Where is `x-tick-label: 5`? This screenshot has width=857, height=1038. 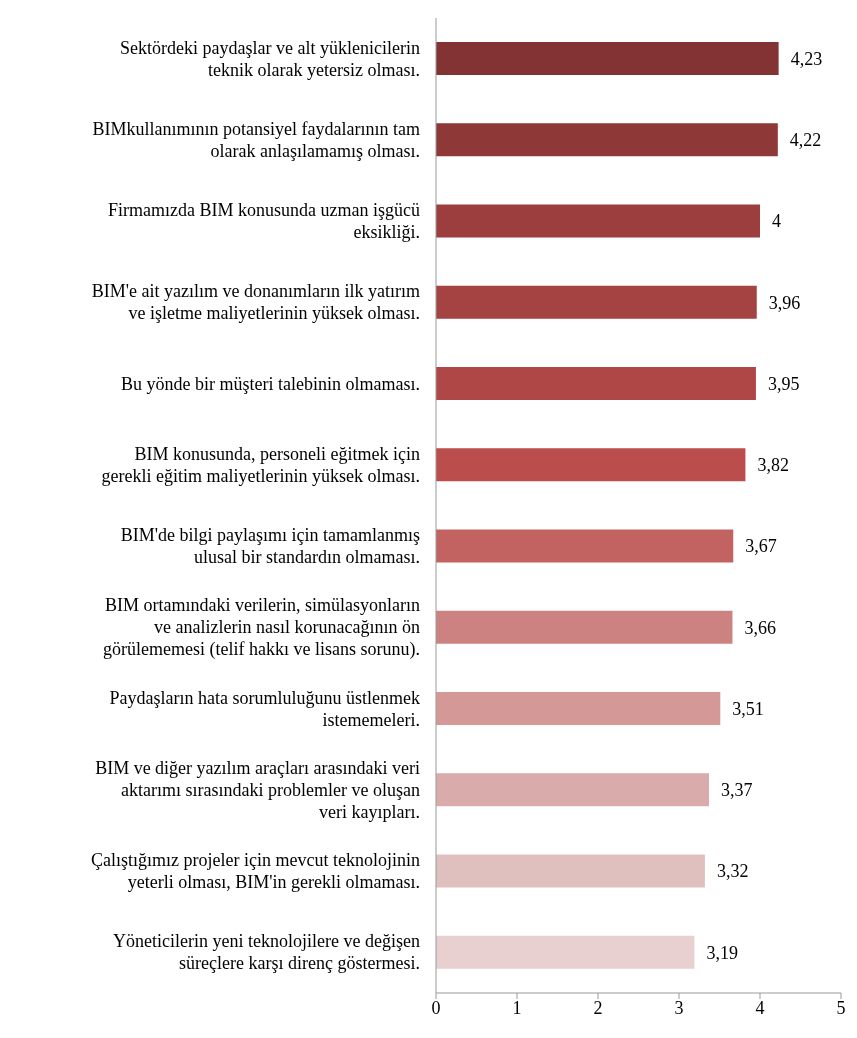 x-tick-label: 5 is located at coordinates (841, 1007).